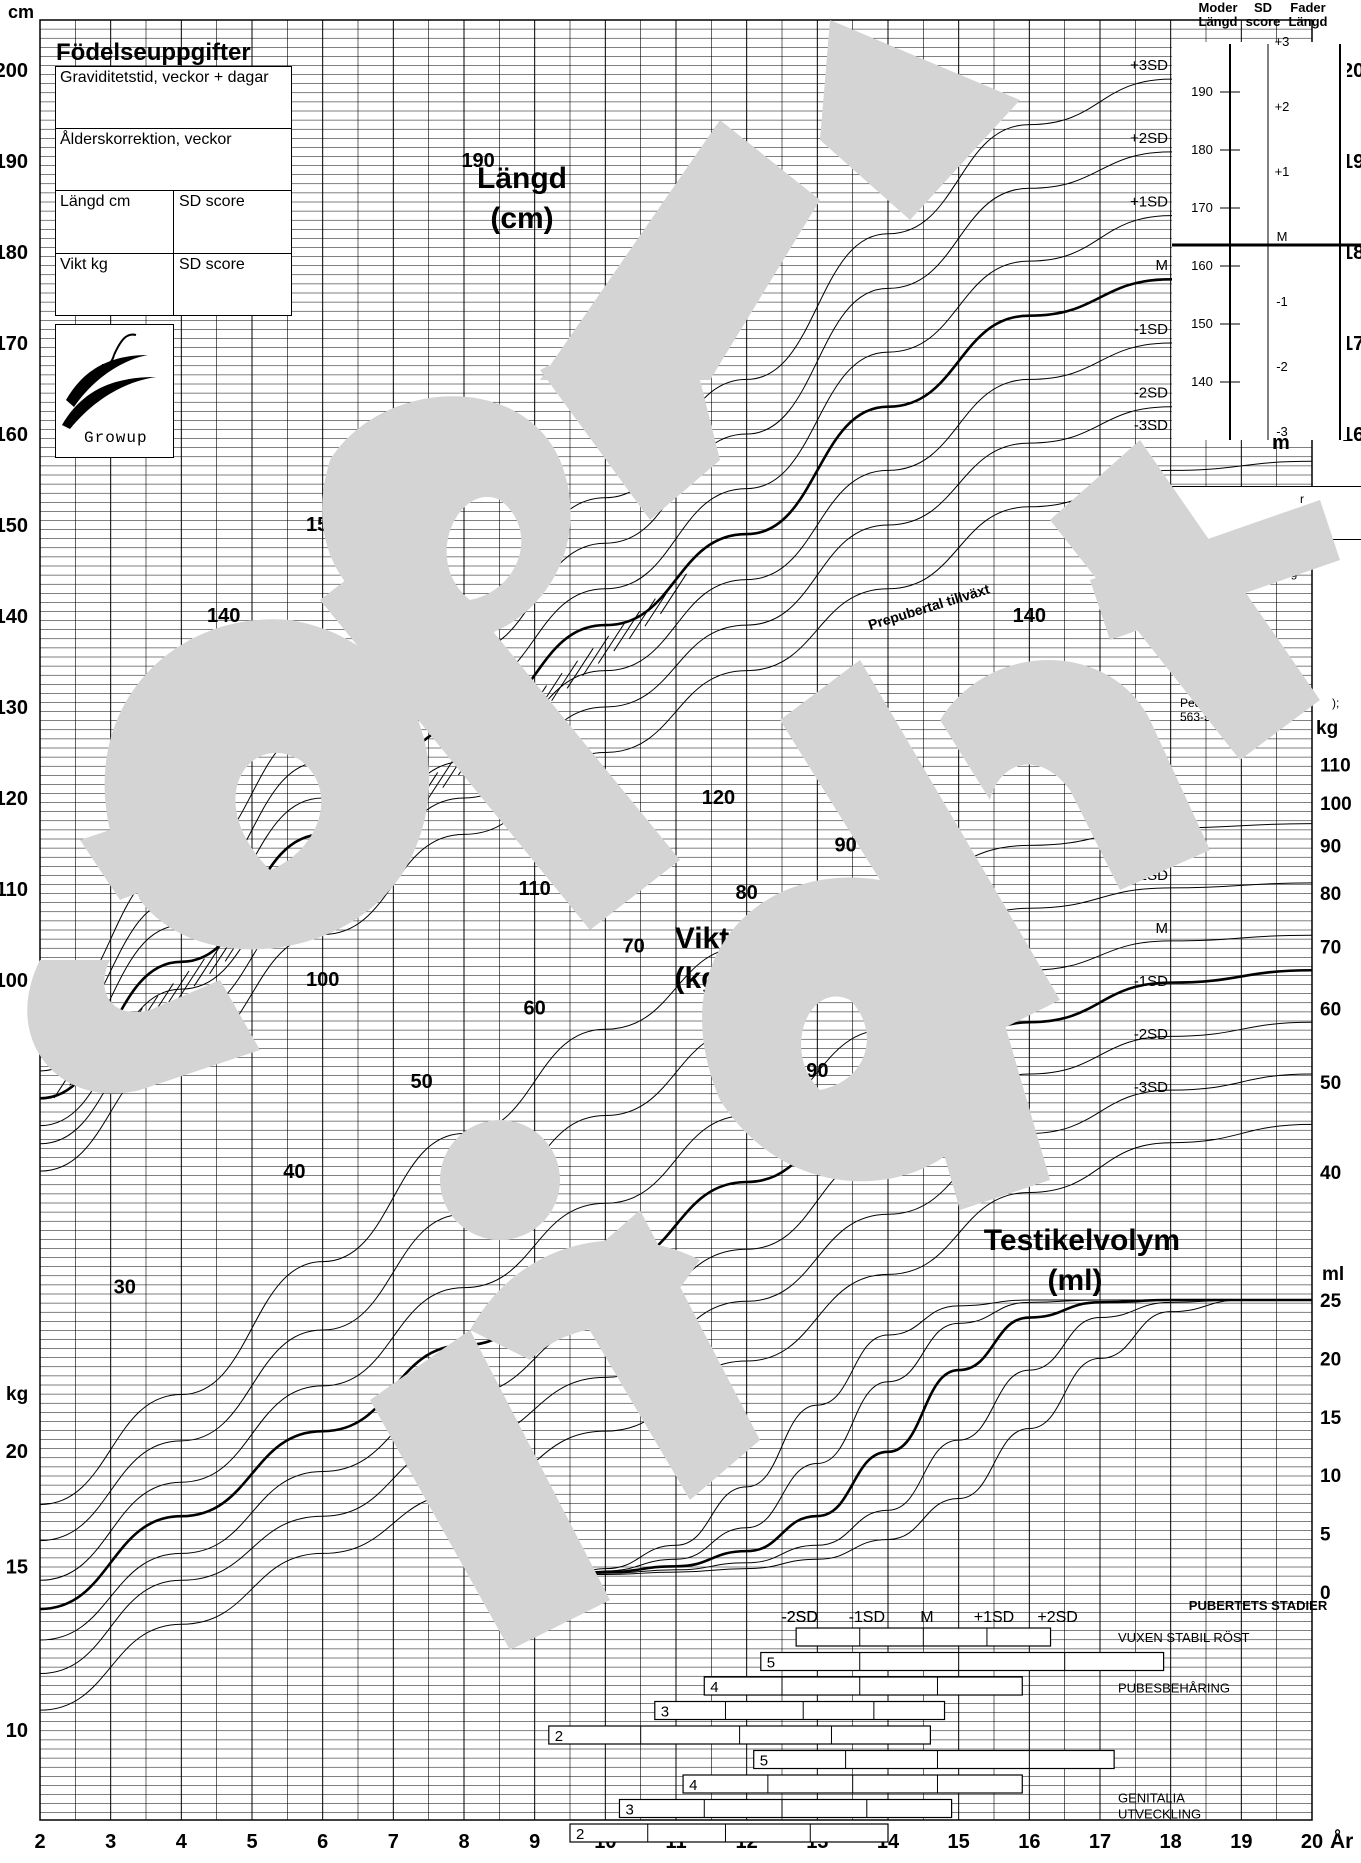  What do you see at coordinates (17, 1452) in the screenshot?
I see `weight-tick-left: 20` at bounding box center [17, 1452].